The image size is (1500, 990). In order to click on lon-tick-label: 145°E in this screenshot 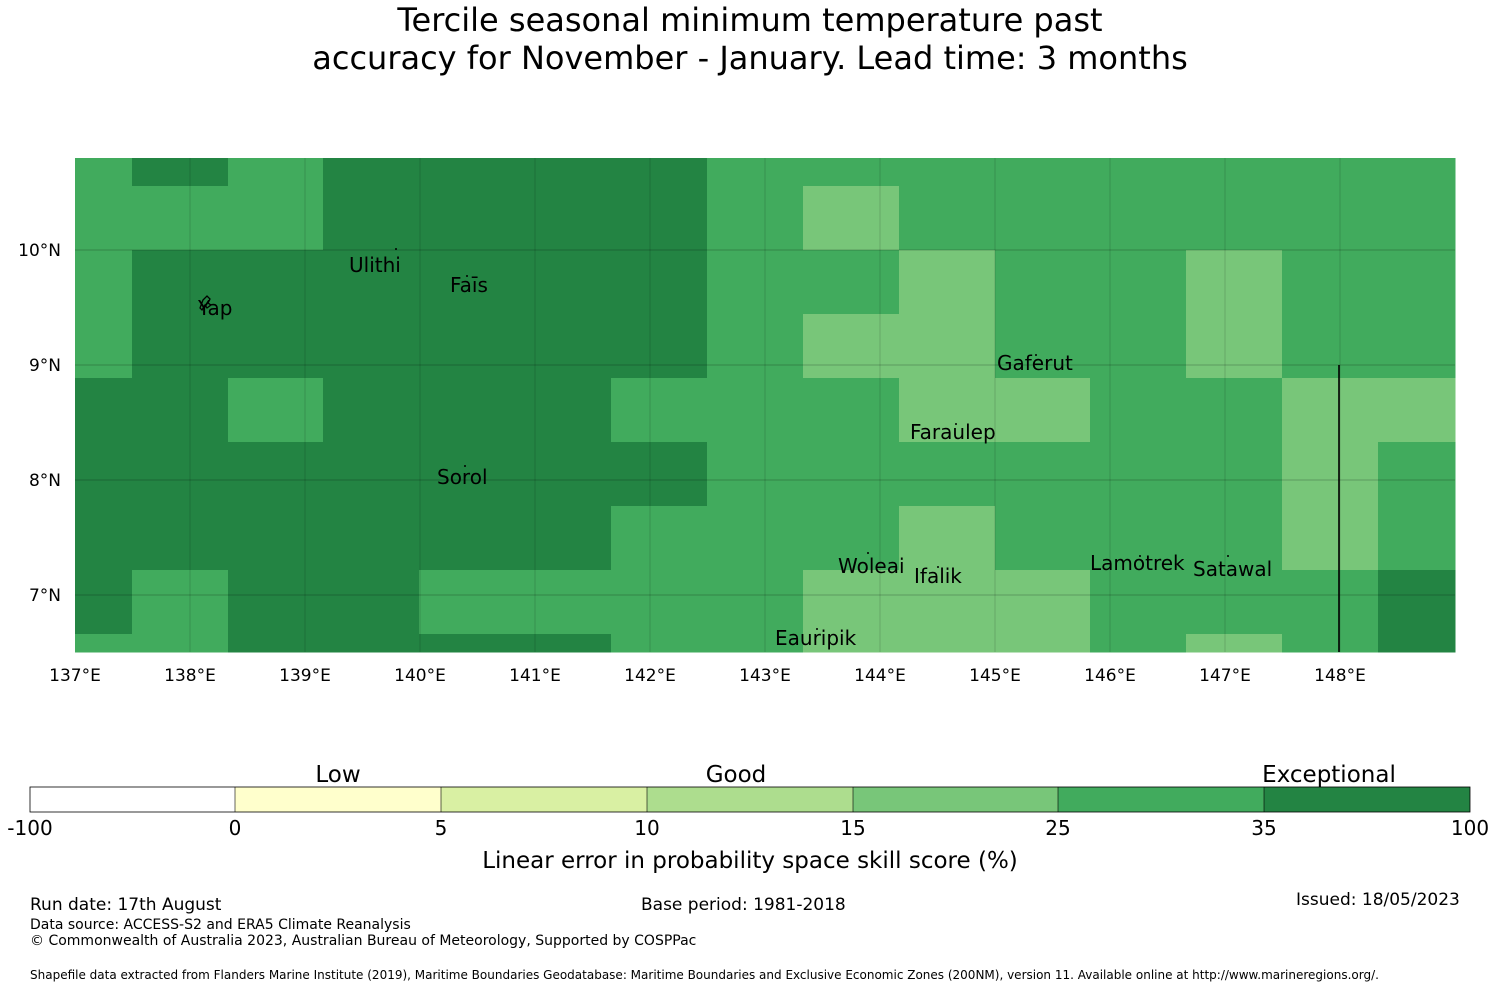, I will do `click(995, 676)`.